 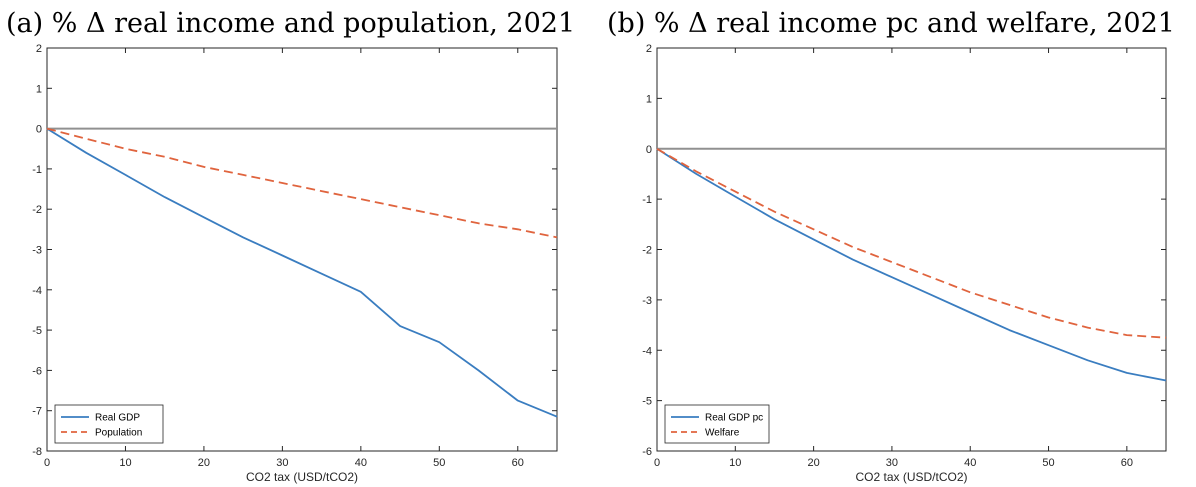 I want to click on y-tick-label: -8, so click(x=37, y=452).